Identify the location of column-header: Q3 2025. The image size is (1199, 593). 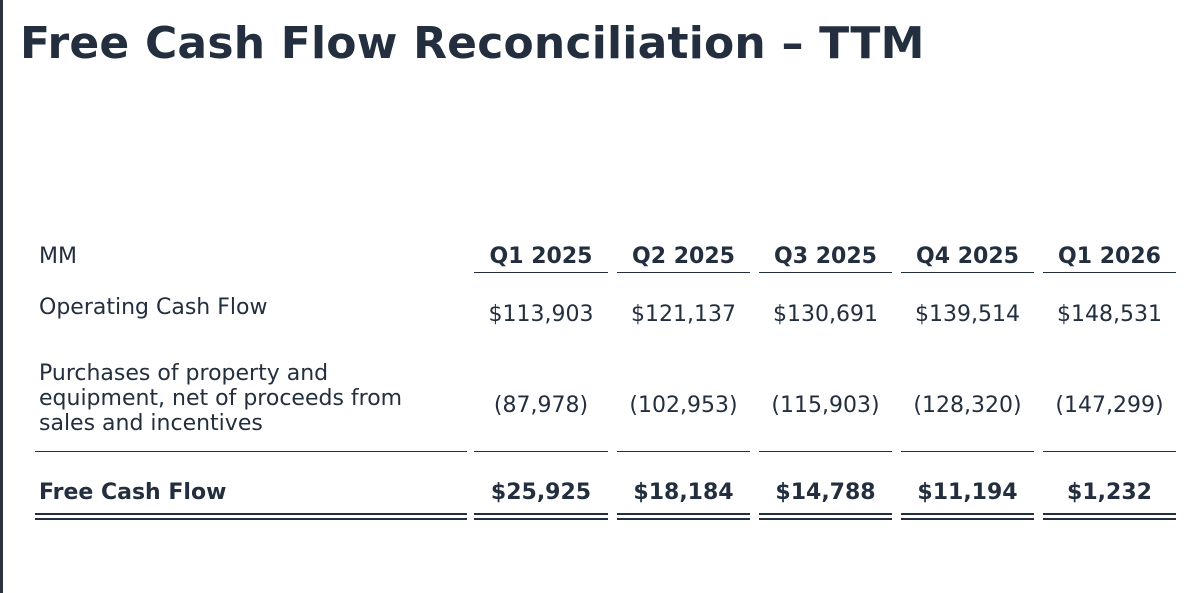
(825, 256).